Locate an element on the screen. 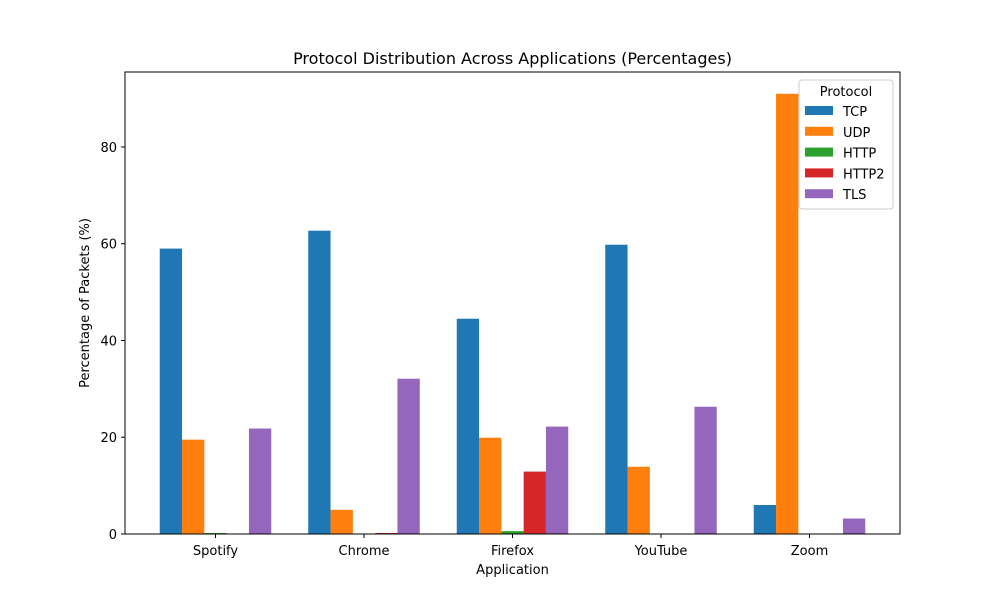 Image resolution: width=1000 pixels, height=600 pixels. y-tick-label: 0 is located at coordinates (113, 535).